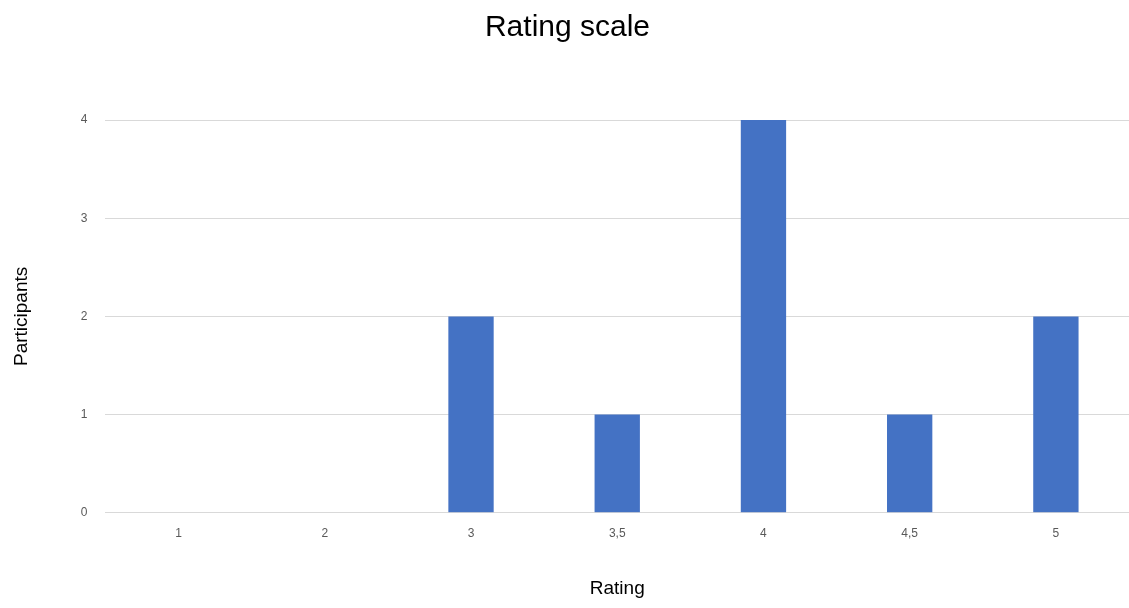 Image resolution: width=1129 pixels, height=608 pixels. What do you see at coordinates (910, 533) in the screenshot?
I see `x-tick-label: 4,5` at bounding box center [910, 533].